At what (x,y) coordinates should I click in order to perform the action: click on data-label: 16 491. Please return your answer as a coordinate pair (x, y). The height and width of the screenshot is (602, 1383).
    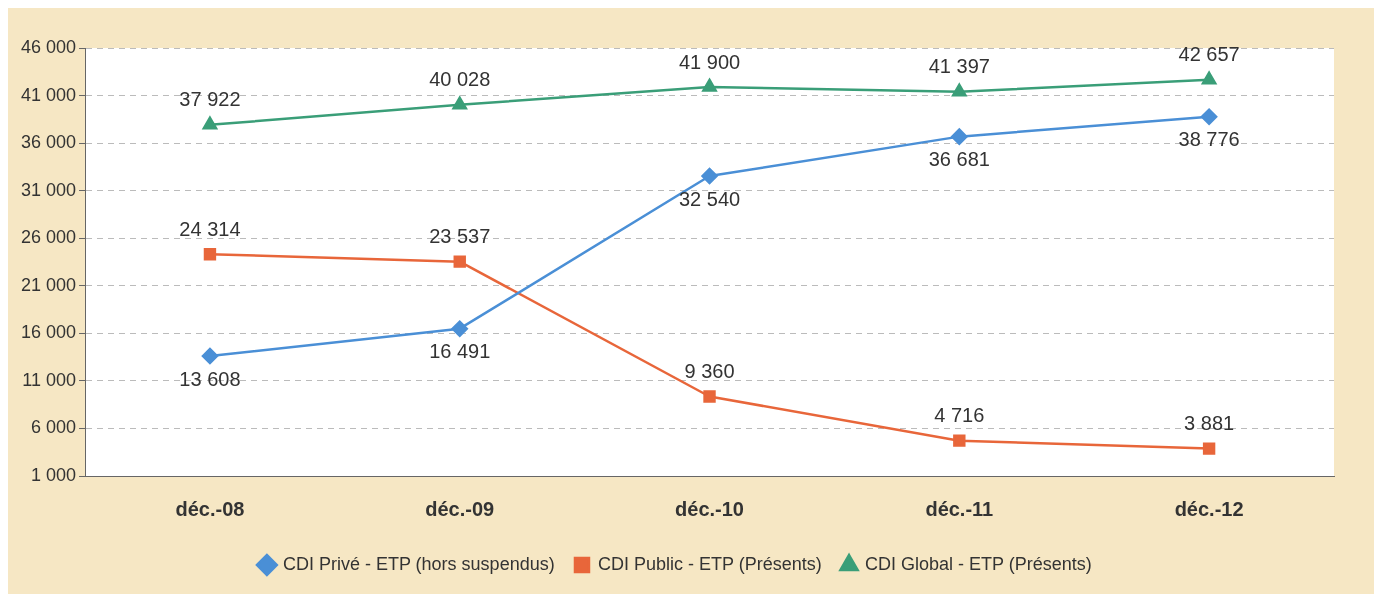
    Looking at the image, I should click on (460, 351).